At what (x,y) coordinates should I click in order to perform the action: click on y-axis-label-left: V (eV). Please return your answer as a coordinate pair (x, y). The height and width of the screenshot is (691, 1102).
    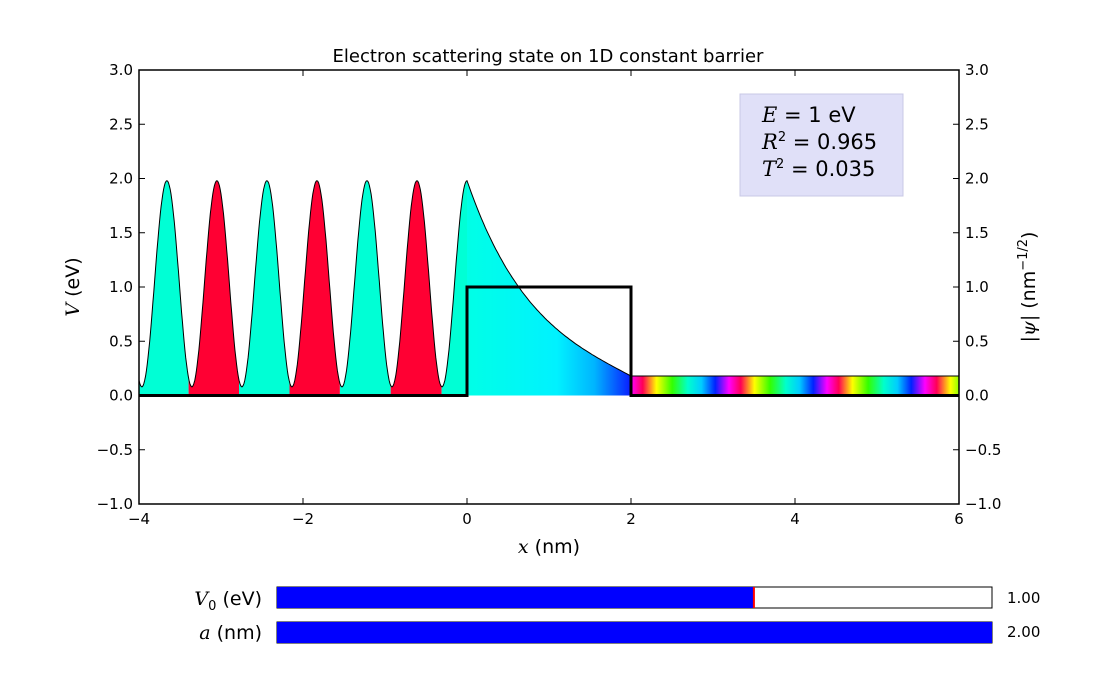
    Looking at the image, I should click on (73, 286).